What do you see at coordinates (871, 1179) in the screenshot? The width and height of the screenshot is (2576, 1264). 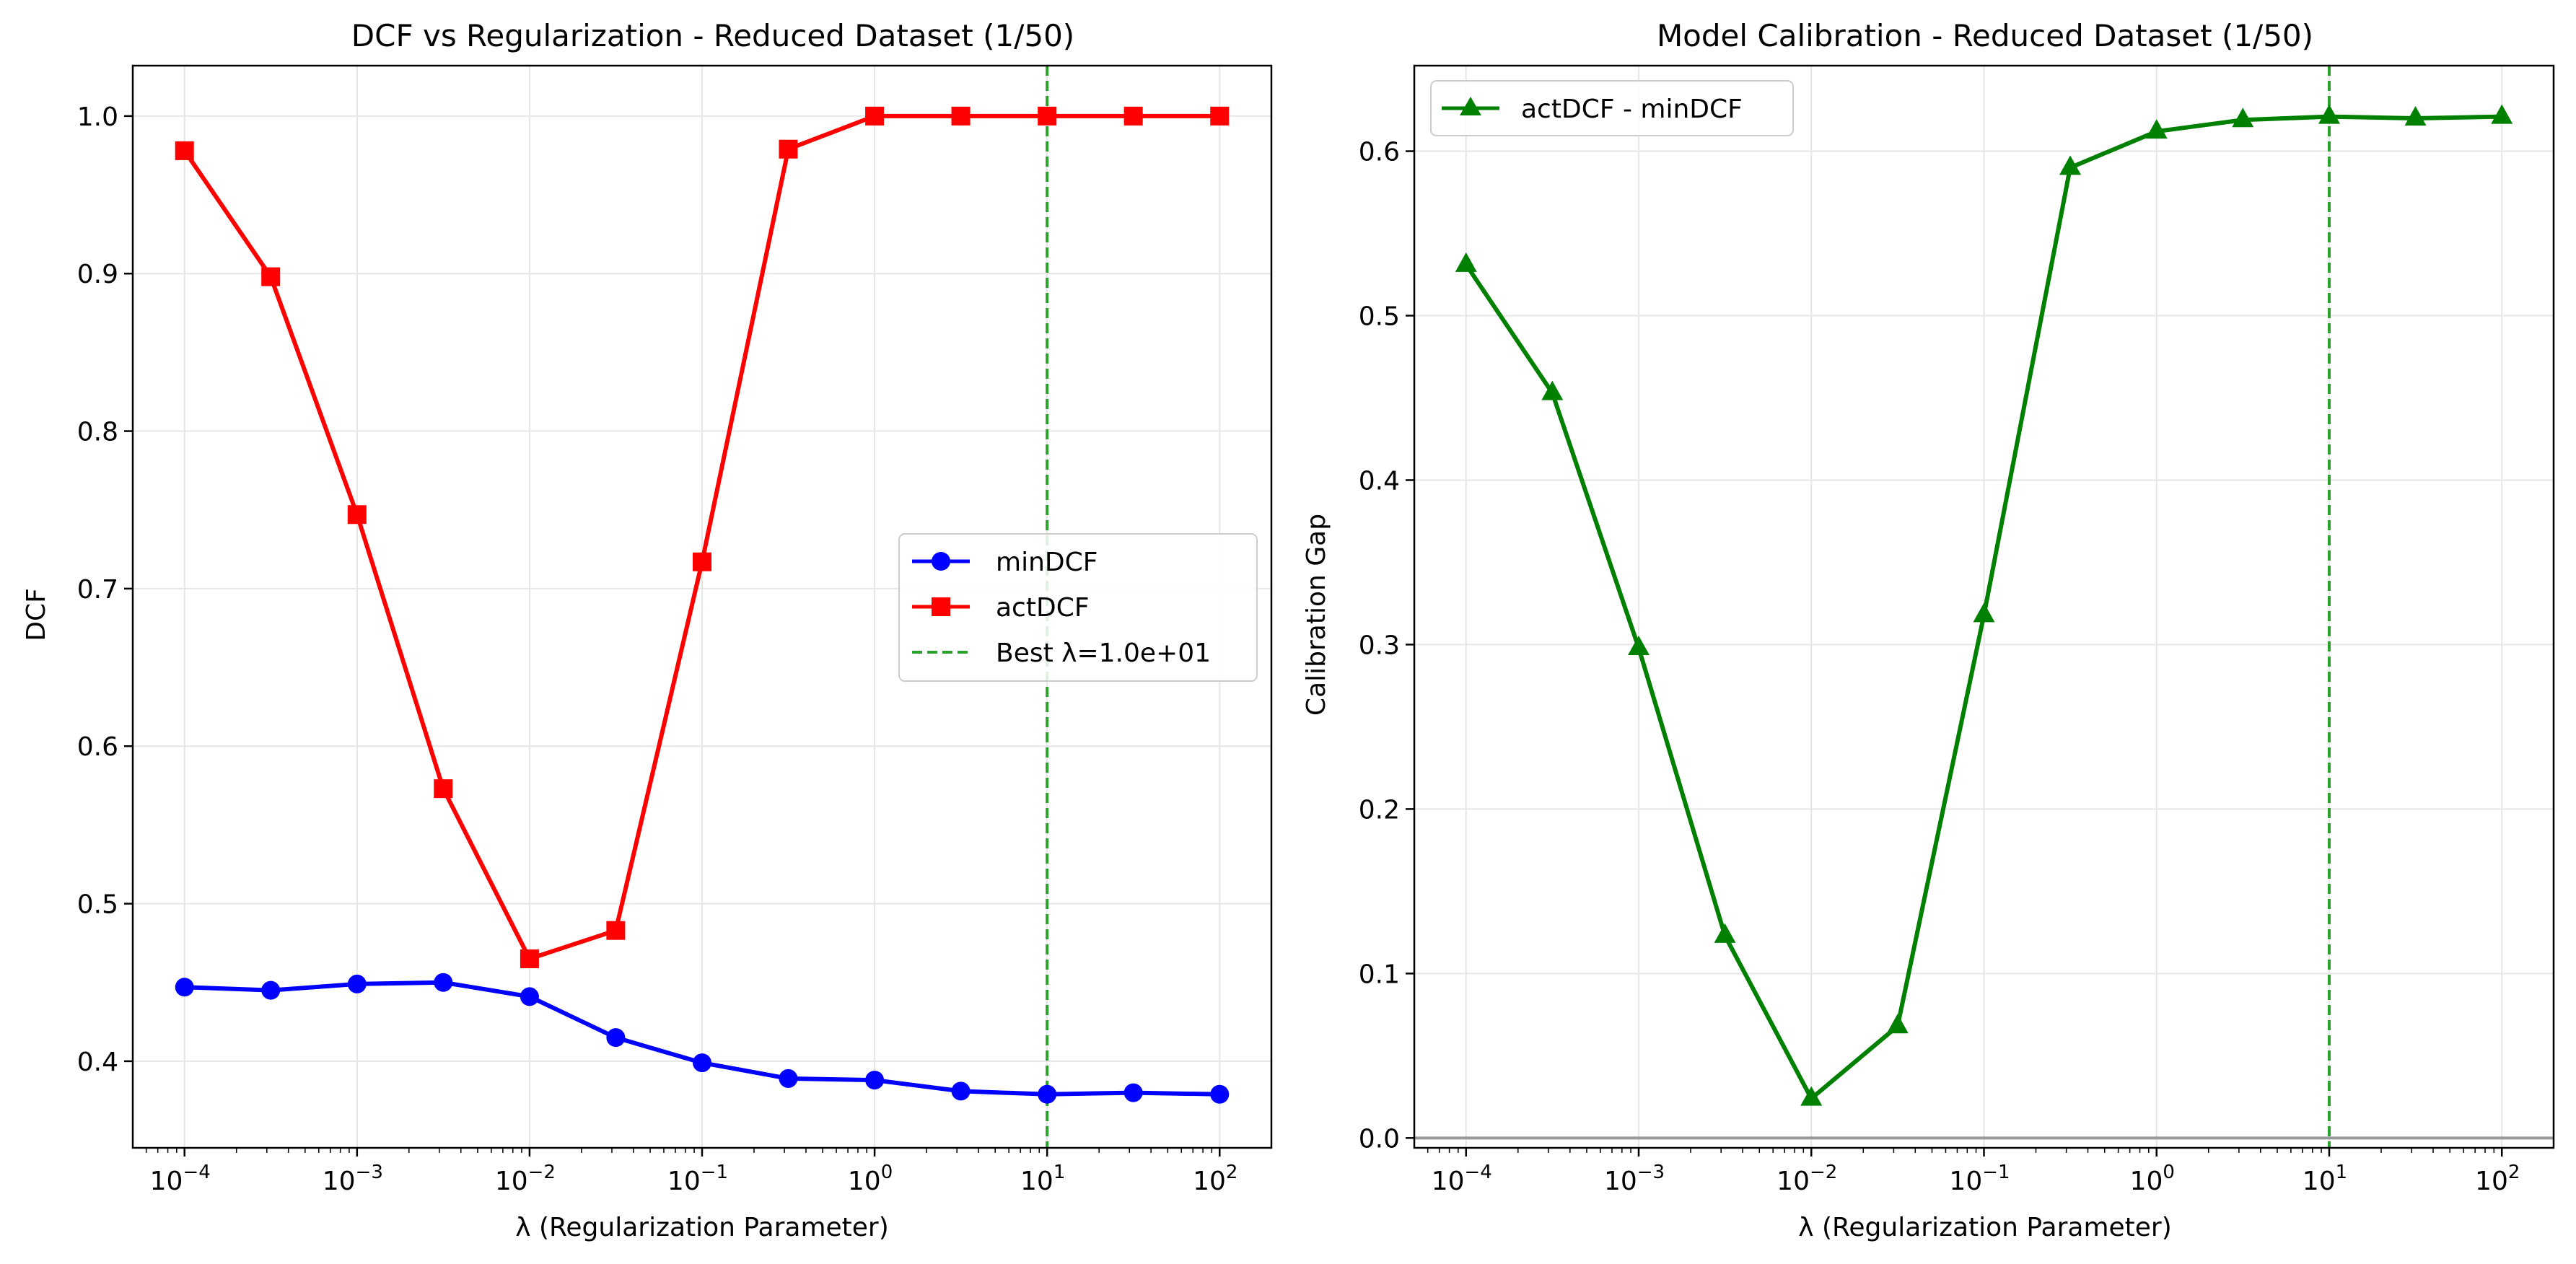 I see `left-x-tick-label-4: 10⁰` at bounding box center [871, 1179].